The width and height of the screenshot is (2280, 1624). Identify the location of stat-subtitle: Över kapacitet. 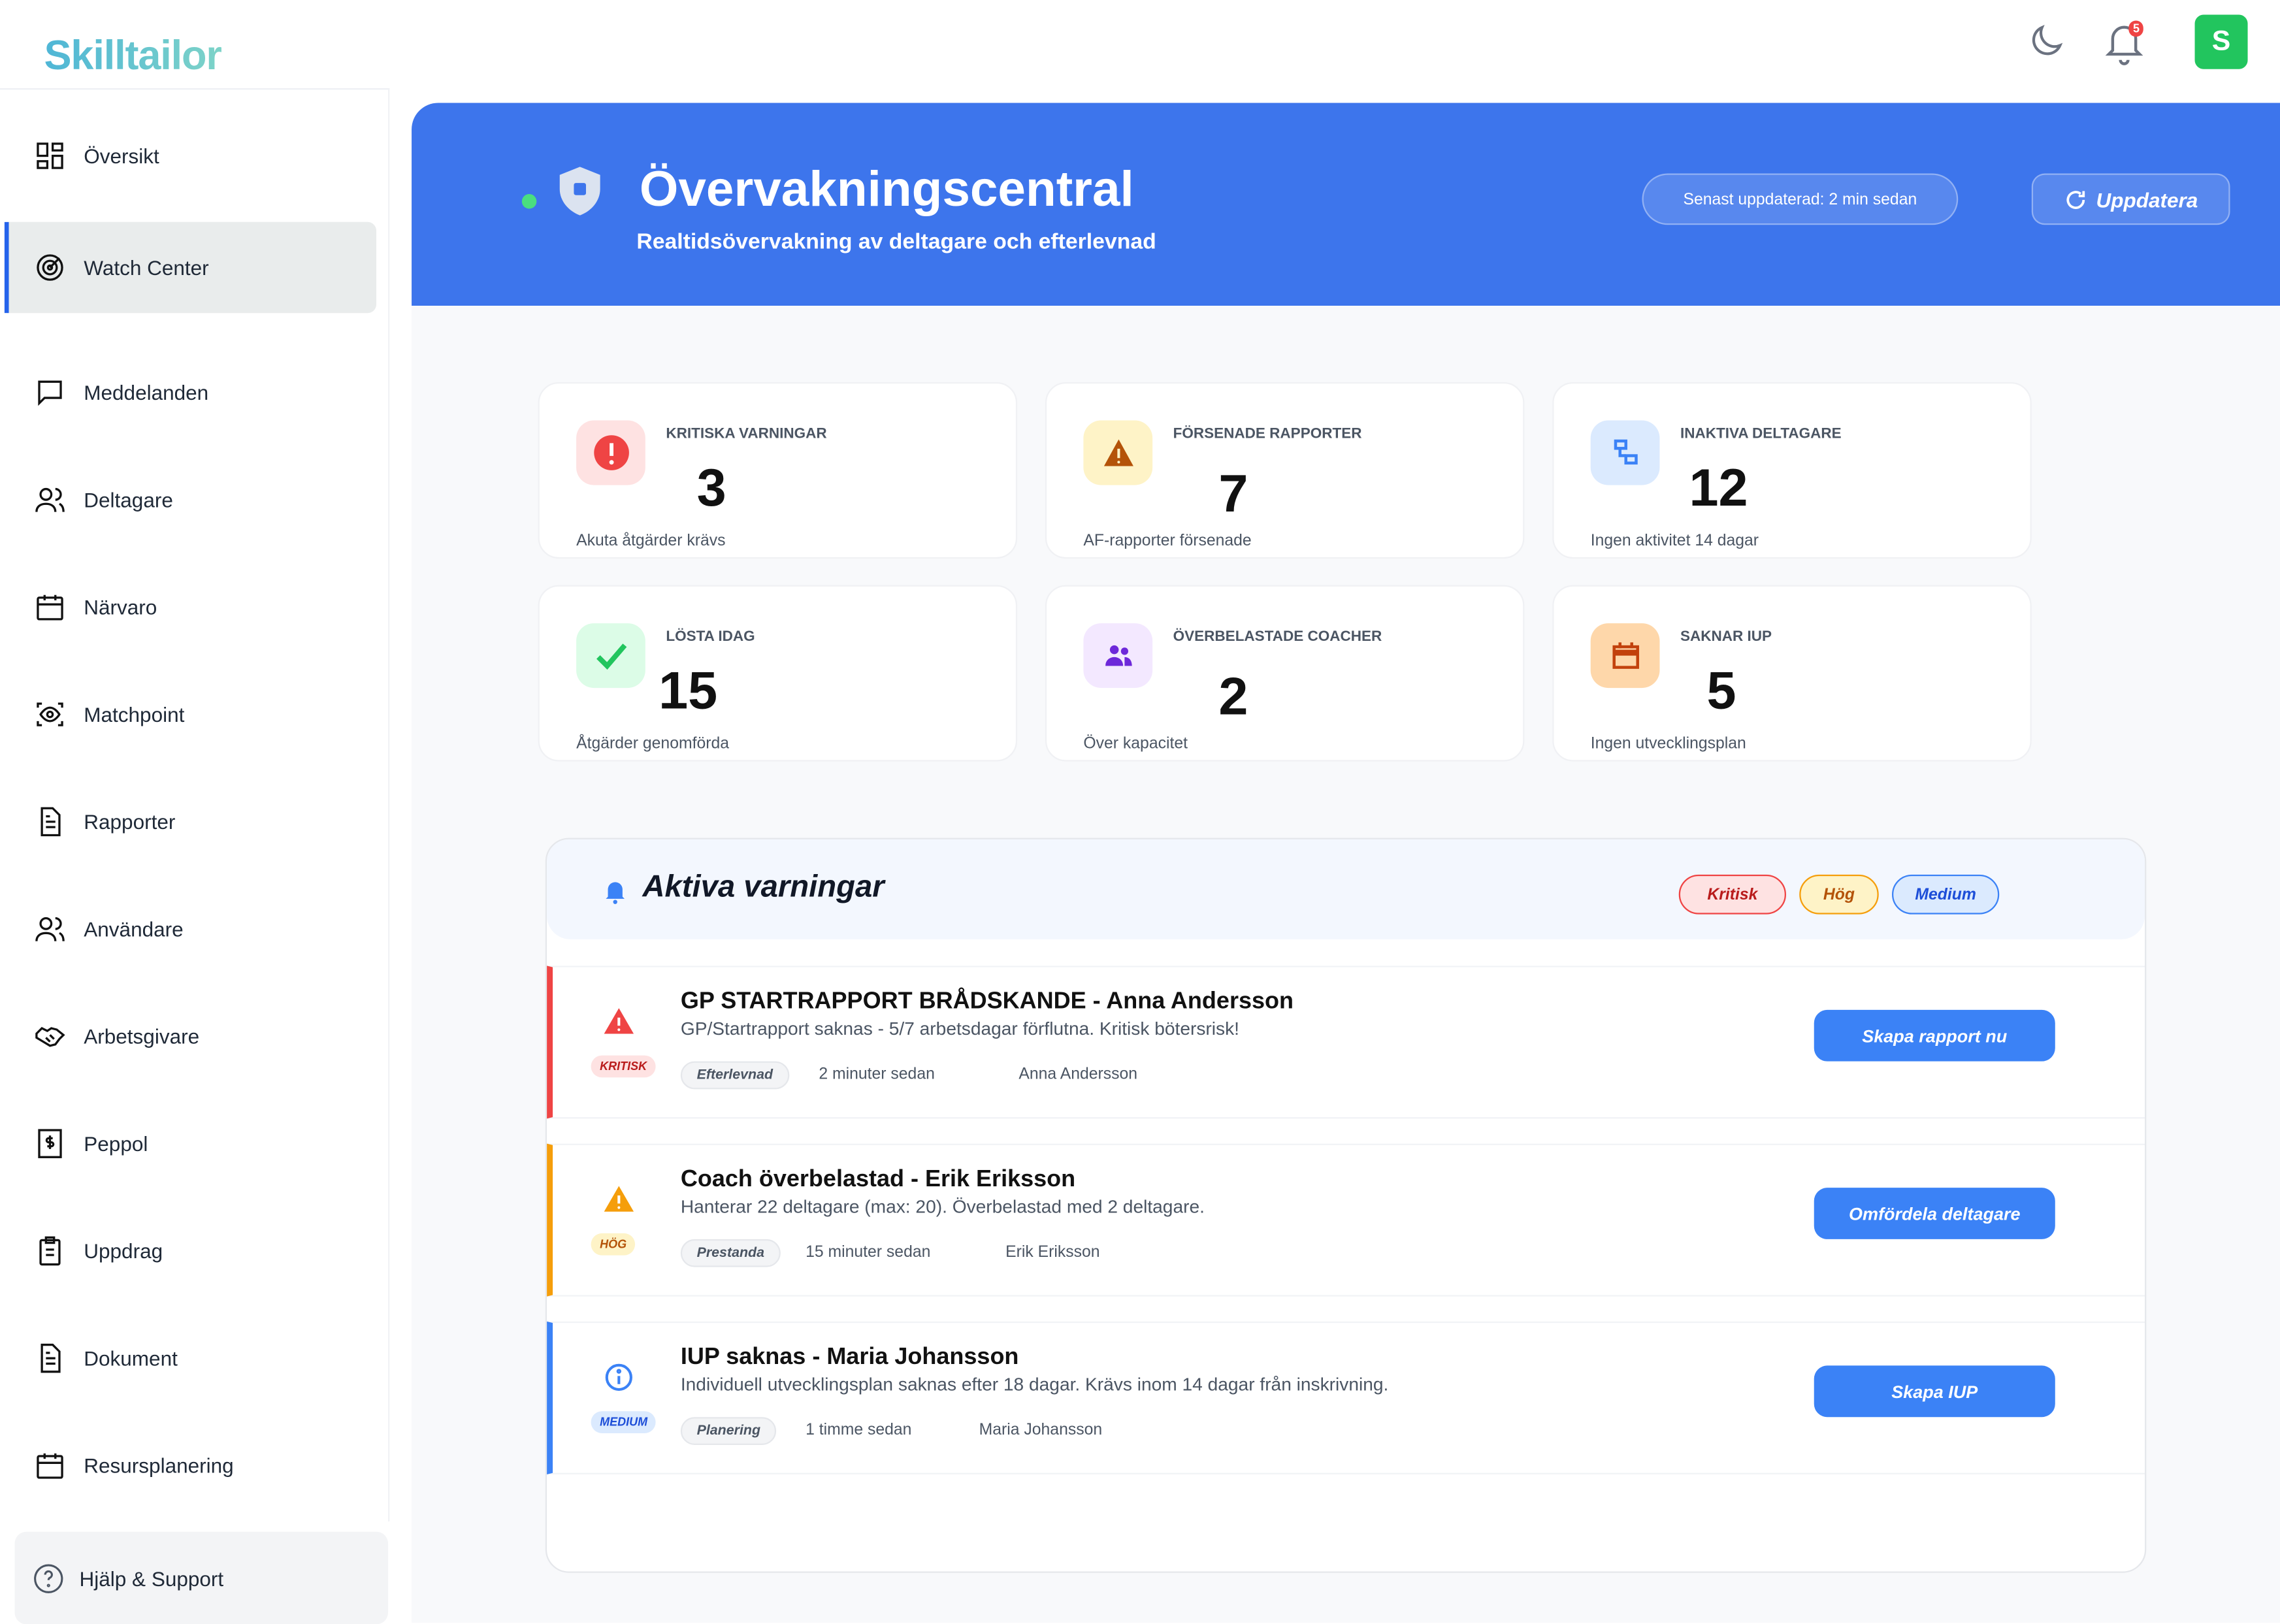
(1135, 744).